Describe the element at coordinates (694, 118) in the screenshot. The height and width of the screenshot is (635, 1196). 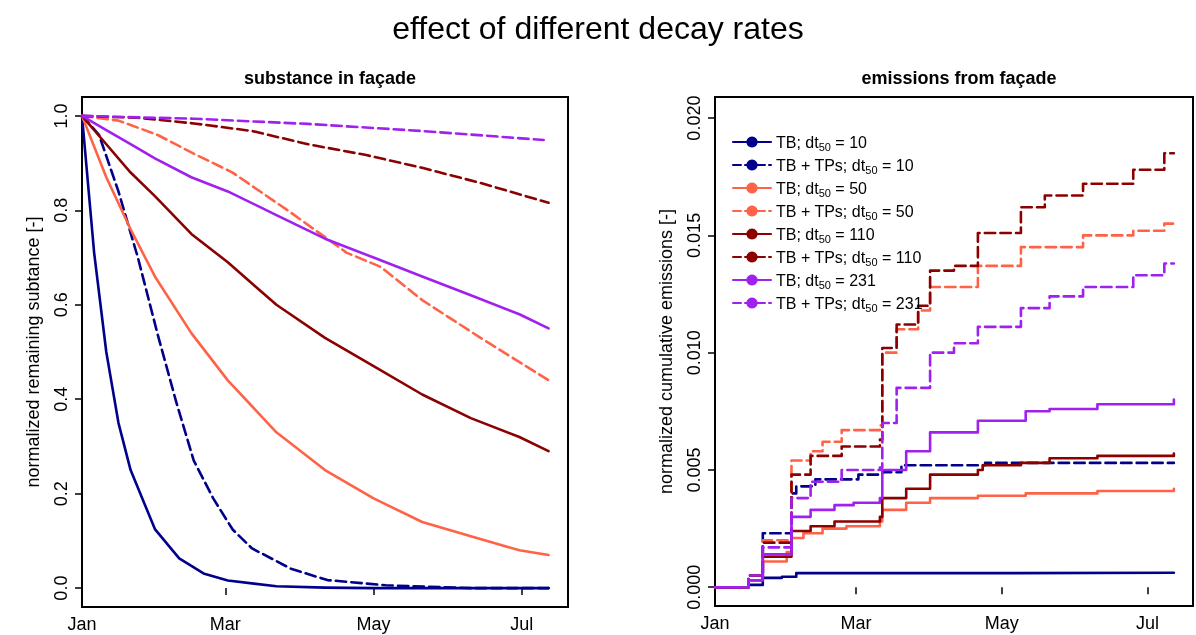
I see `y-tick-label: 0.020` at that location.